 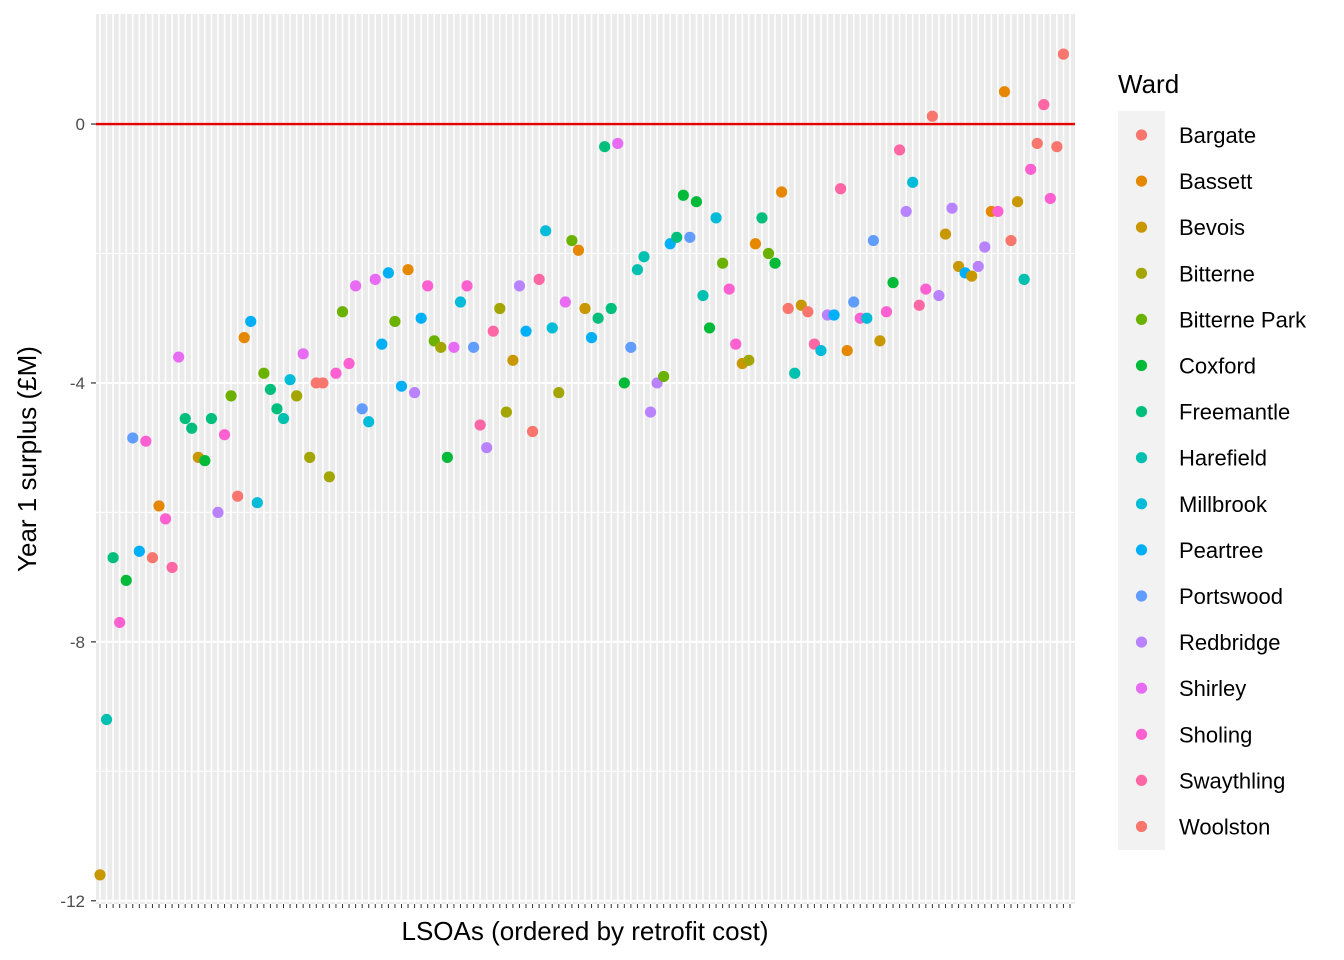 What do you see at coordinates (80, 124) in the screenshot?
I see `y-tick-label: 0` at bounding box center [80, 124].